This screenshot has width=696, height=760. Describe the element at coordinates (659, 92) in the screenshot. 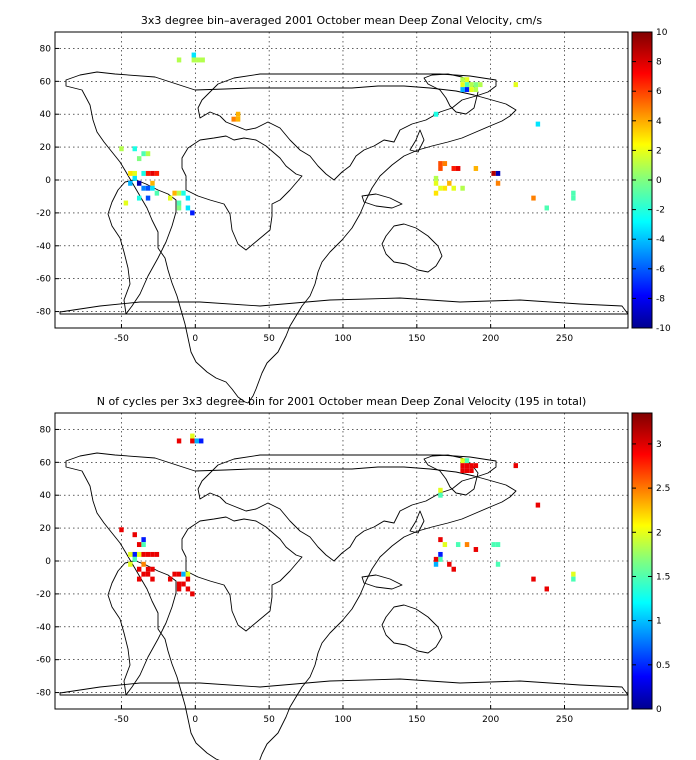

I see `colorbar-tick-label: 6` at that location.